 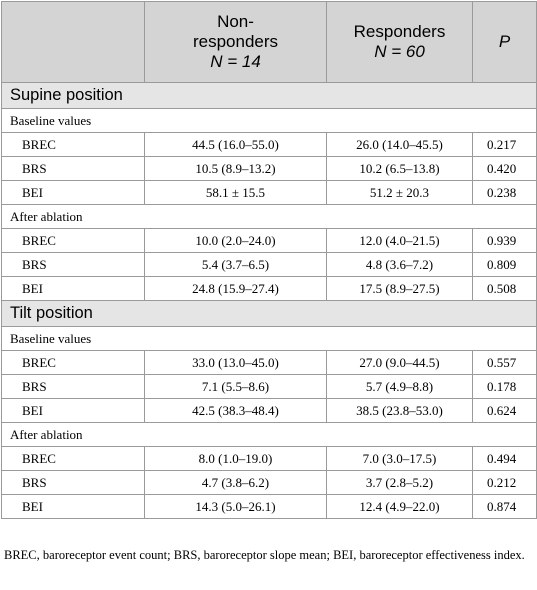 I want to click on responders-value: 3.7 (2.8–5.2), so click(x=399, y=482).